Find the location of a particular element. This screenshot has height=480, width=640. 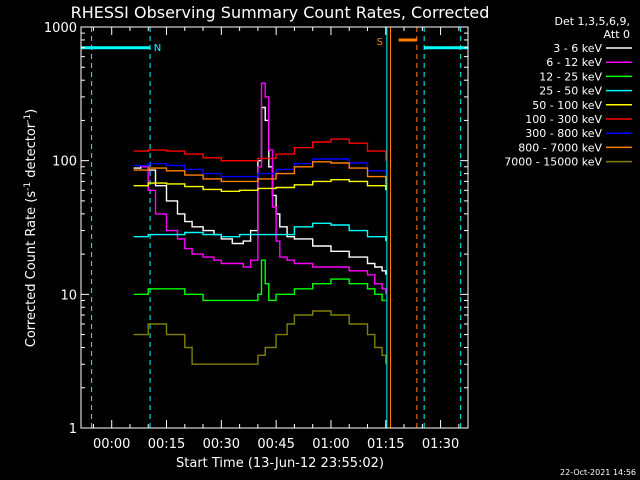

footer-date: 22-Oct-2021 14:56 is located at coordinates (598, 472).